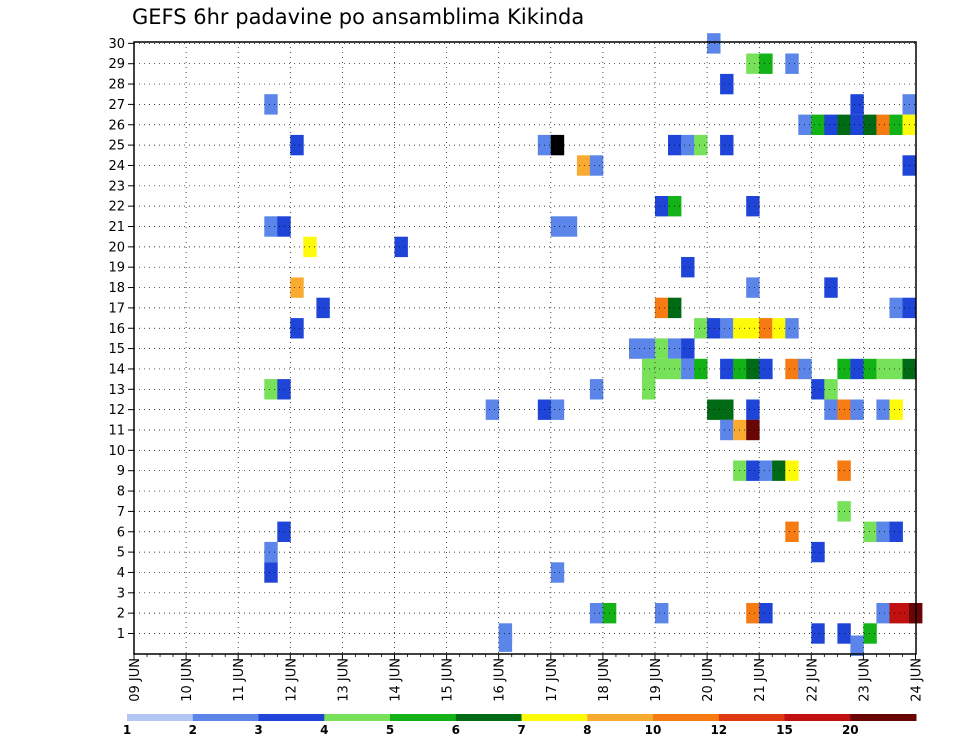 This screenshot has width=960, height=742. I want to click on x-tick-label: 22 JUN, so click(812, 680).